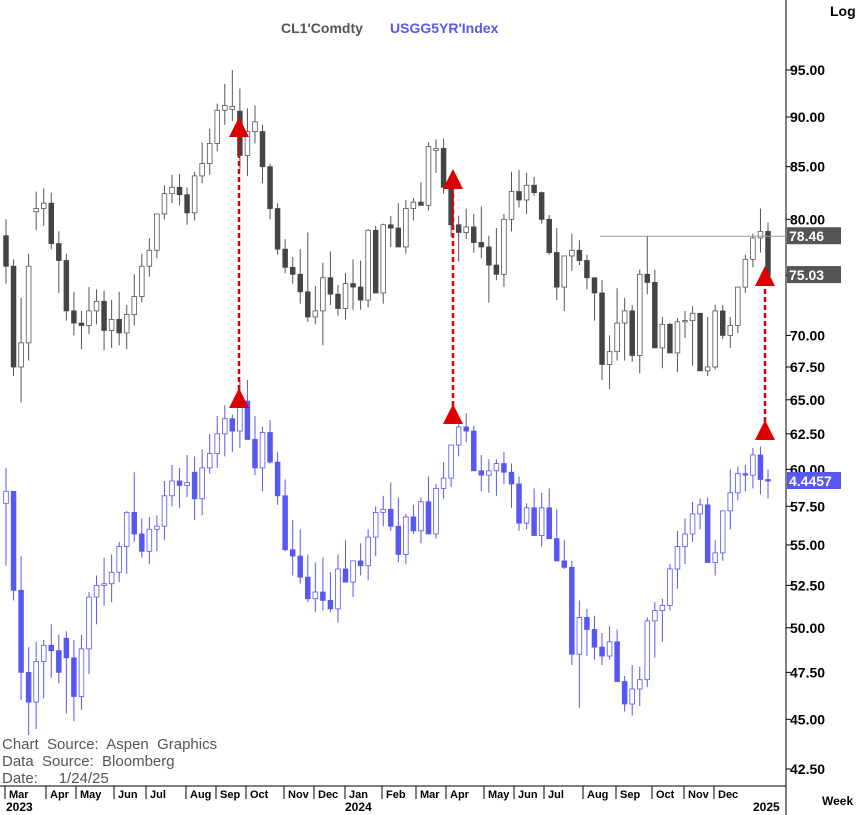 This screenshot has height=815, width=866. What do you see at coordinates (19, 795) in the screenshot?
I see `x-month-label: Mar` at bounding box center [19, 795].